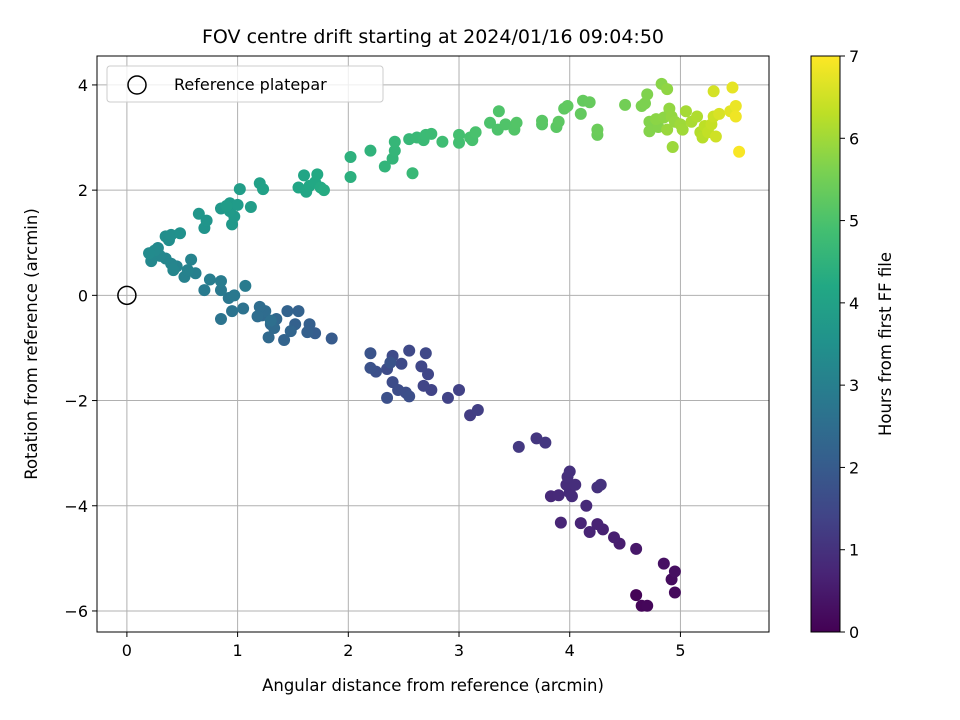 The width and height of the screenshot is (960, 720). I want to click on x-tick-label: 4, so click(570, 650).